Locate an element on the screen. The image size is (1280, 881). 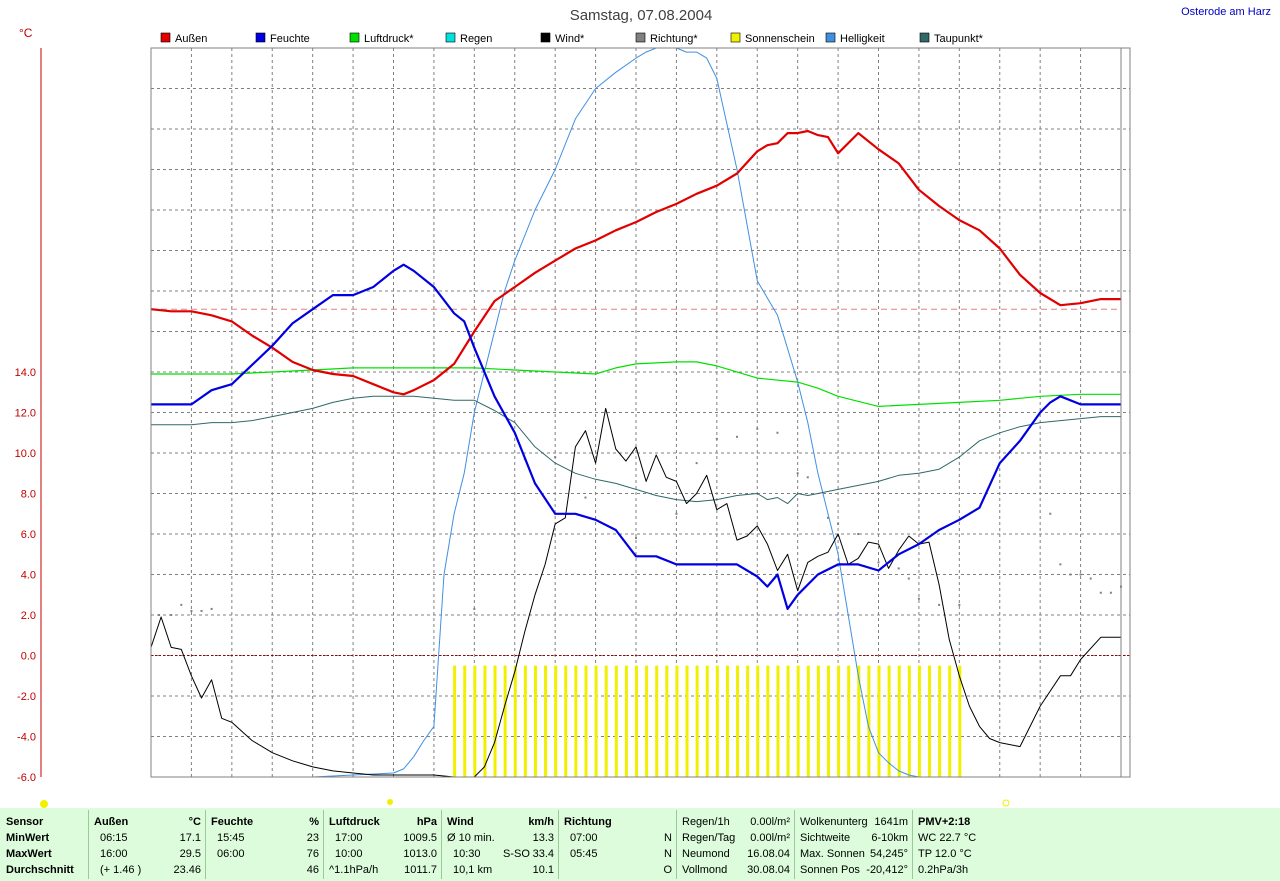
legend-label: Sonnenschein is located at coordinates (780, 39).